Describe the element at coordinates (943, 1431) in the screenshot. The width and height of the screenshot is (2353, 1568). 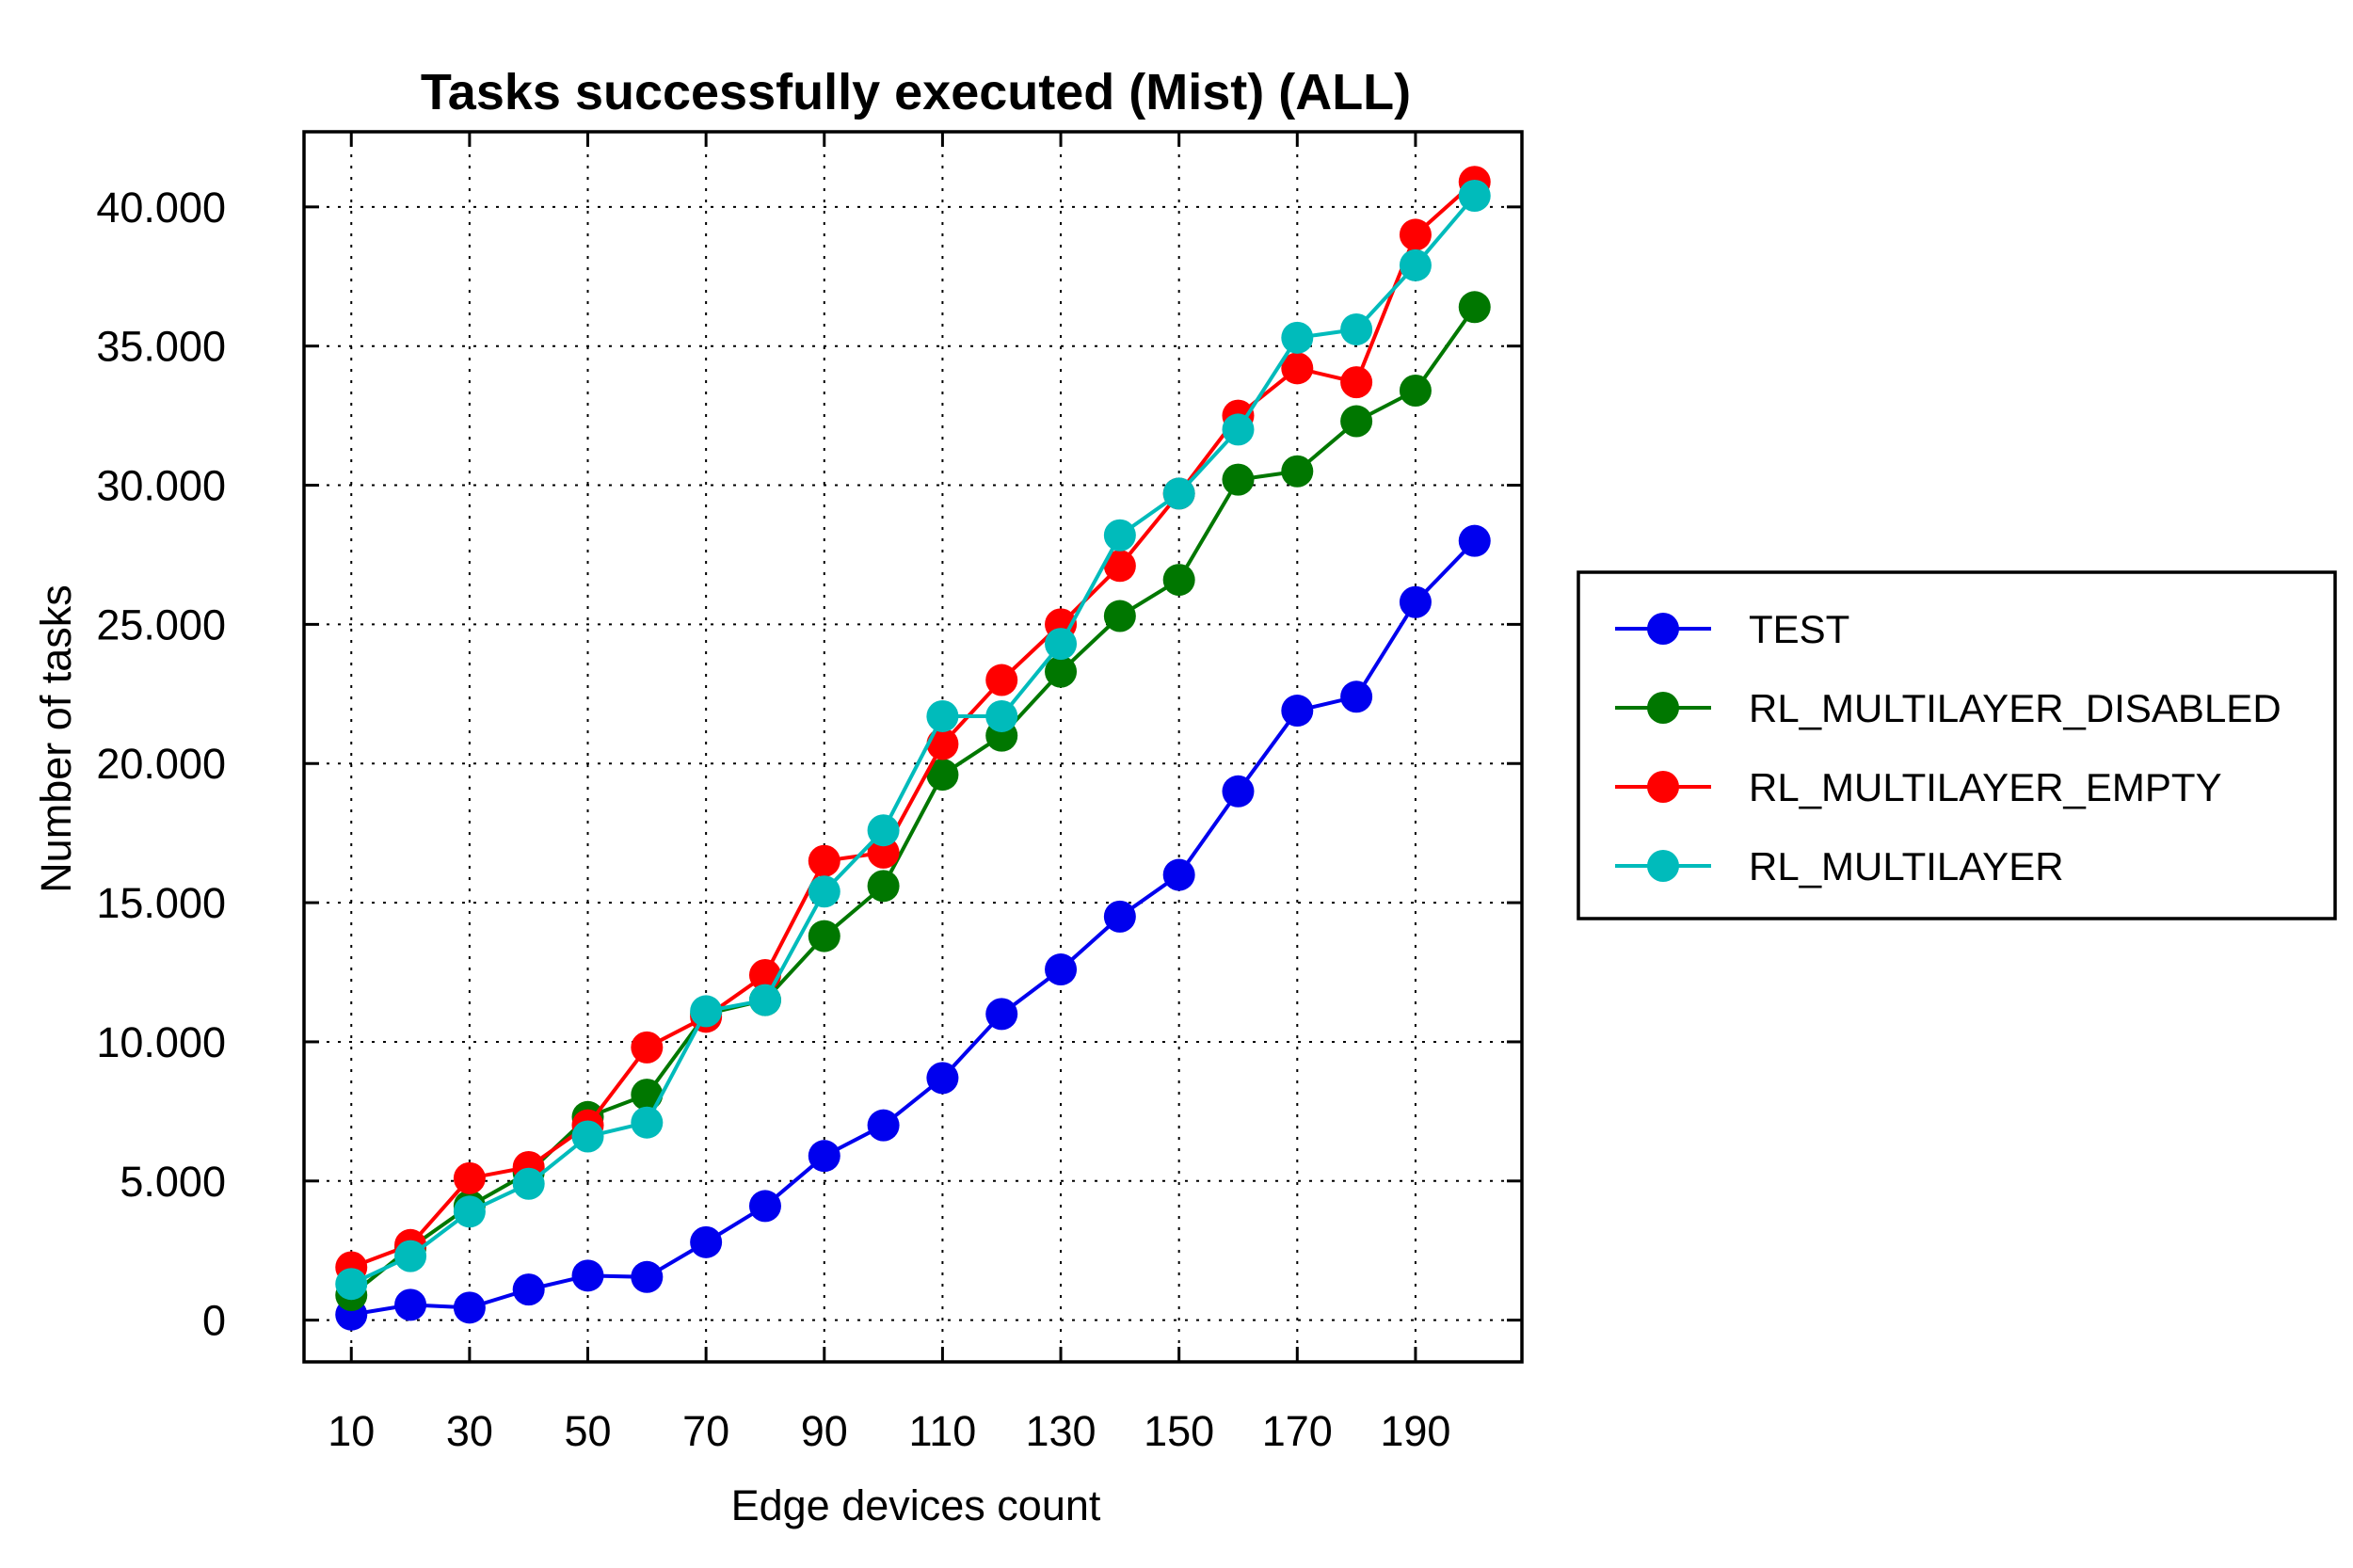
I see `x-tick-label: 110` at that location.